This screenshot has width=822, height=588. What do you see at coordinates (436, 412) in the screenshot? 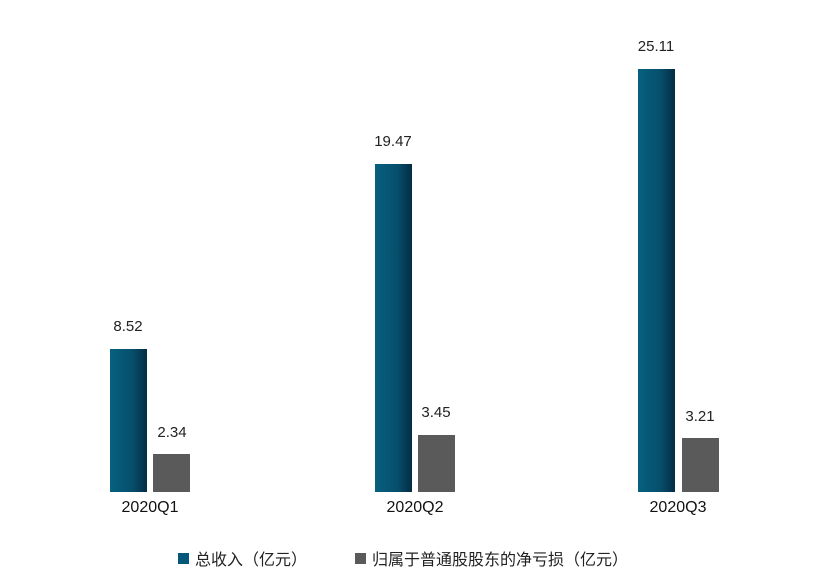
I see `value-label-netloss-2020q2: 3.45` at bounding box center [436, 412].